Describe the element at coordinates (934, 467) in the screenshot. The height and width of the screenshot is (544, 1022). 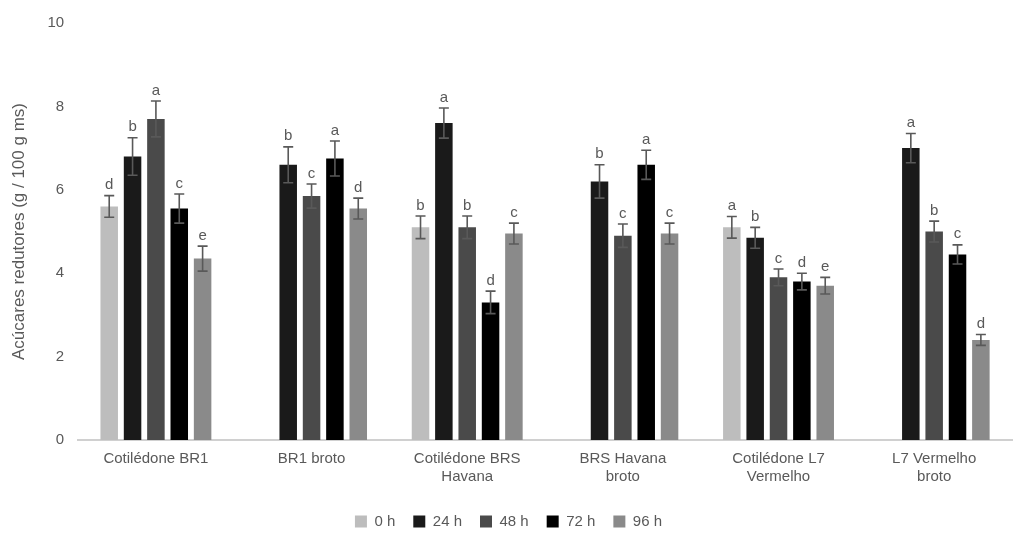
I see `x-tick-label: L7 Vermelho broto` at that location.